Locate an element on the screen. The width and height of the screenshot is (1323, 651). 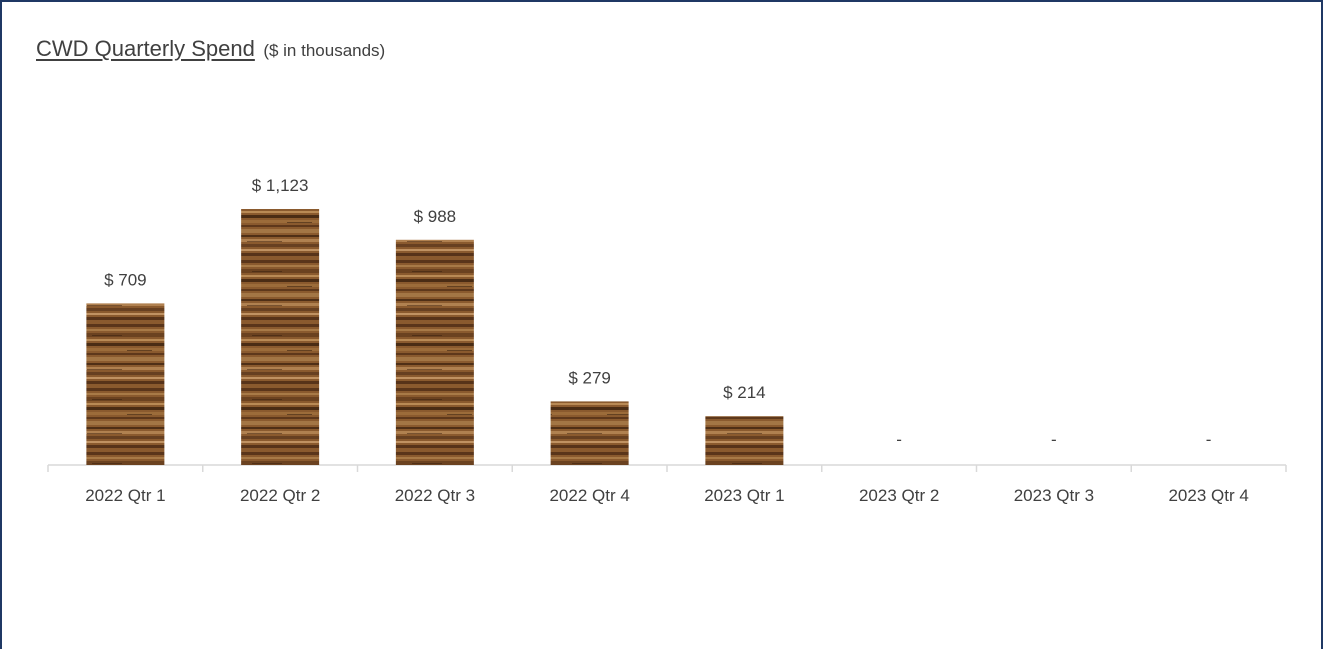
category-tick-label: 2022 Qtr 1 is located at coordinates (125, 495).